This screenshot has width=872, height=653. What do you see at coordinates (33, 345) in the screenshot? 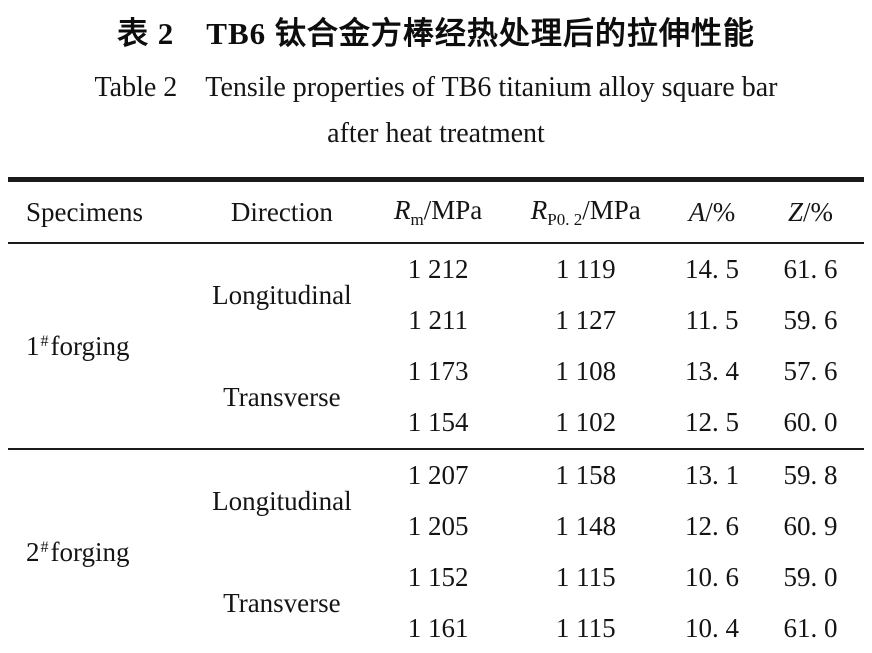
I see `specimen-number: 1` at bounding box center [33, 345].